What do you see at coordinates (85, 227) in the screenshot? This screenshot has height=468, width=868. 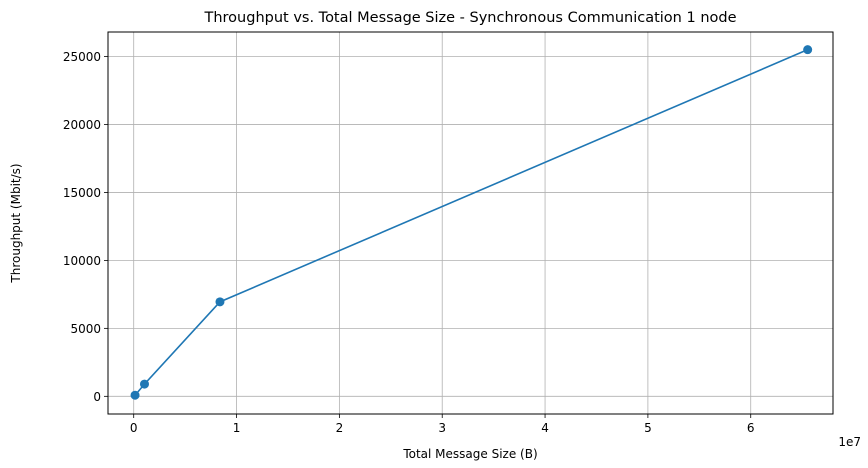 I see `y-axis: 0 5000 10000 15000 20000 25000` at bounding box center [85, 227].